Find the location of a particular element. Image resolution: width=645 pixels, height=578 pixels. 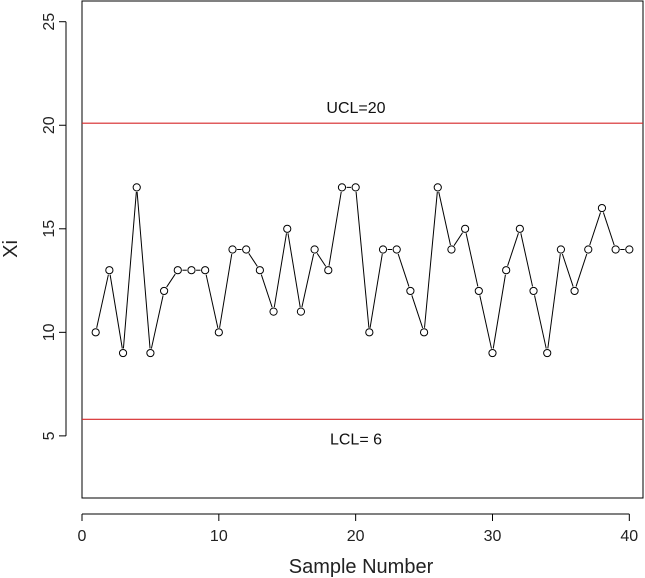

x-tick-label: 20 is located at coordinates (356, 536).